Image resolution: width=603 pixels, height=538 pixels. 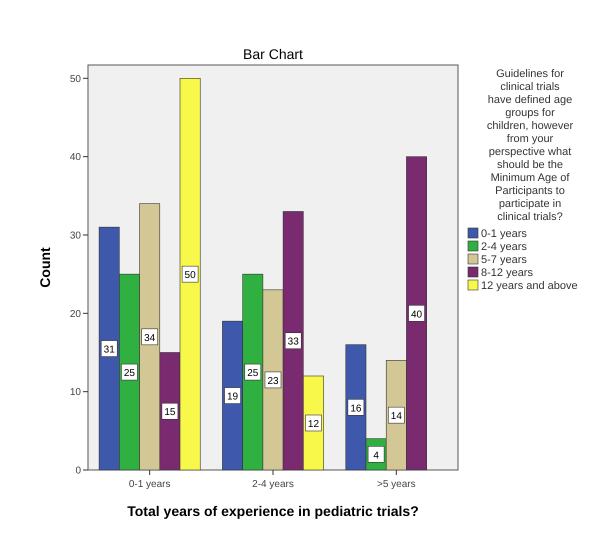 What do you see at coordinates (504, 247) in the screenshot?
I see `legend-label: 2-4 years` at bounding box center [504, 247].